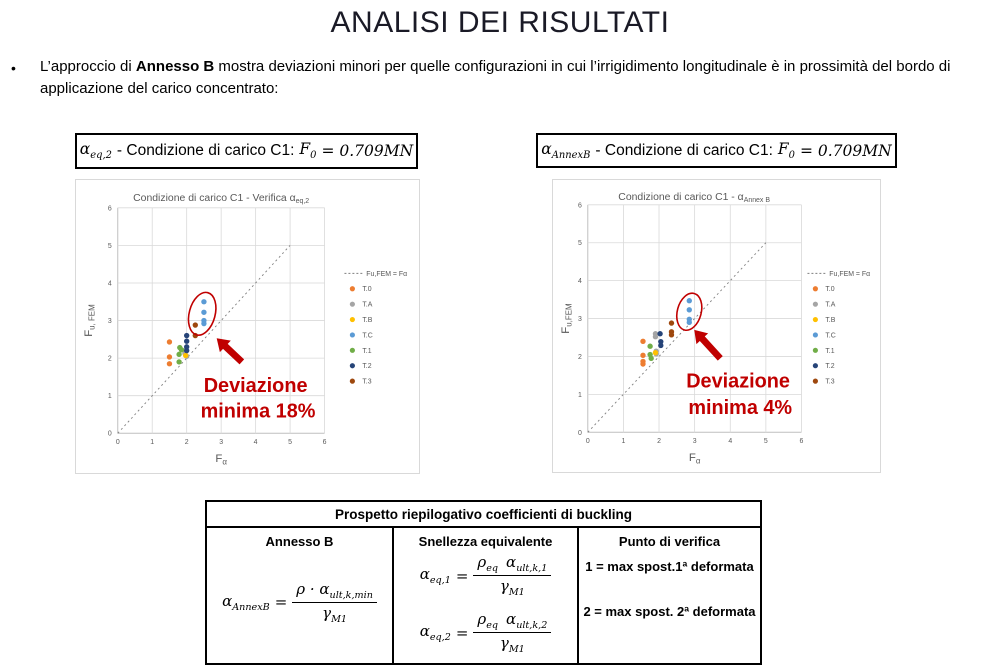  Describe the element at coordinates (566, 318) in the screenshot. I see `y-axis-label: Fu,FEM` at that location.